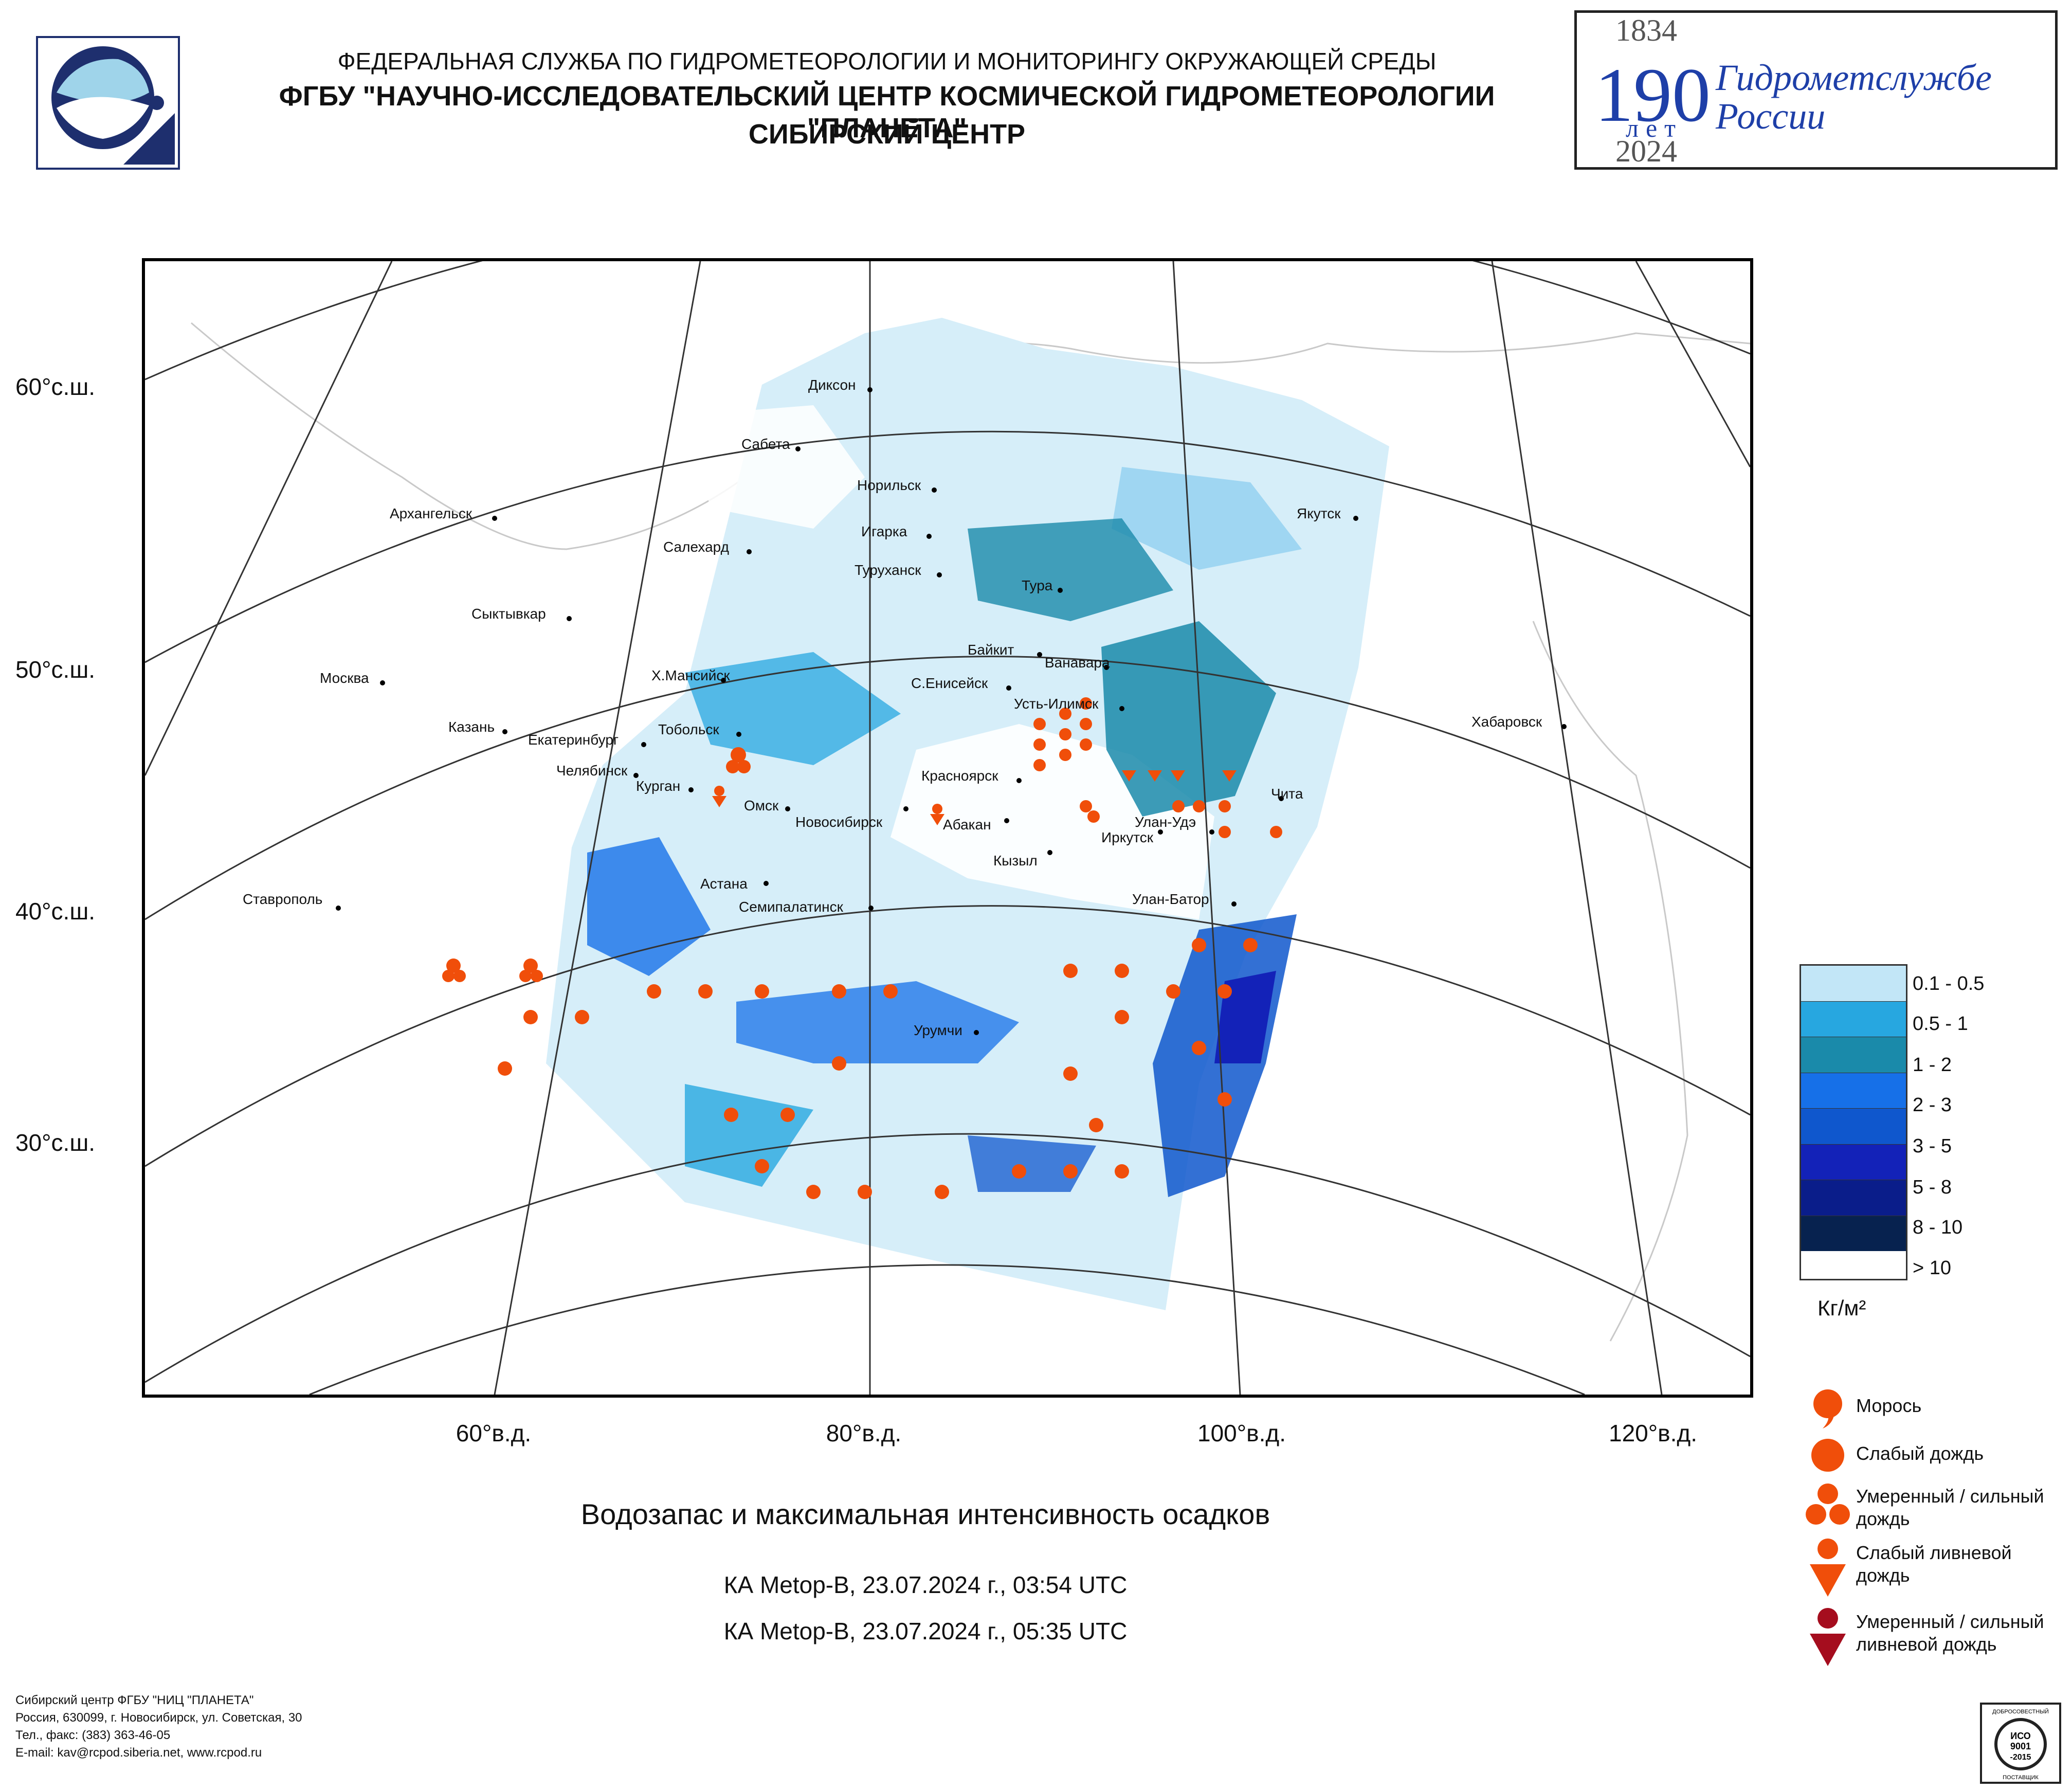  I want to click on precip-label-light-rain: Слабый дождь, so click(1920, 1453).